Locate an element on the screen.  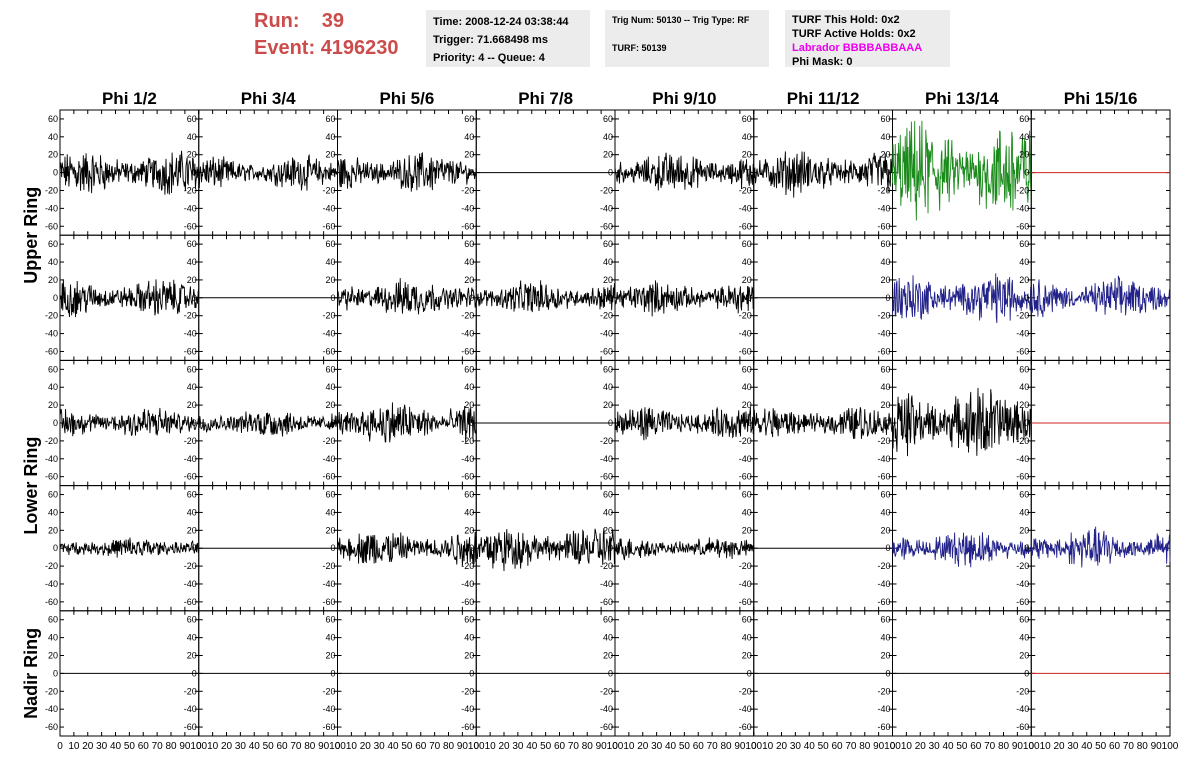
column-header-4: Phi 7/8 is located at coordinates (545, 98).